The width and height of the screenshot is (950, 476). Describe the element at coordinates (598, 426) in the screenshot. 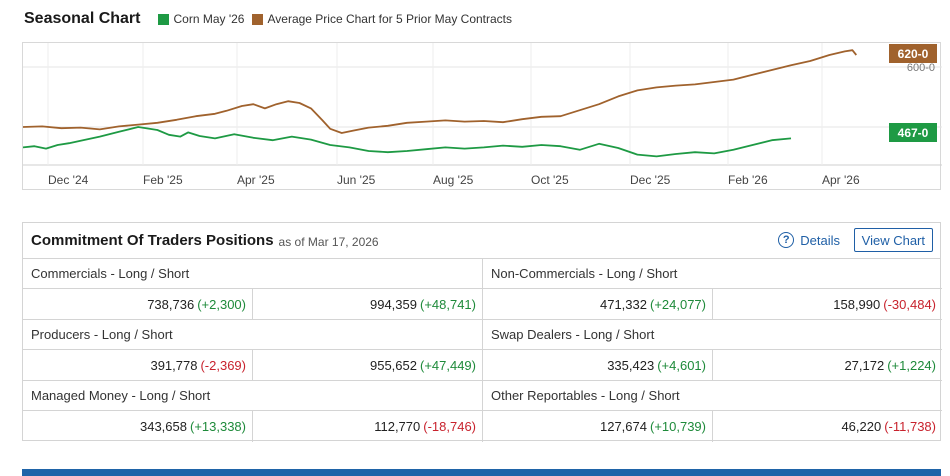

I see `cot-value-cell: 127,674 (+10,739)` at that location.